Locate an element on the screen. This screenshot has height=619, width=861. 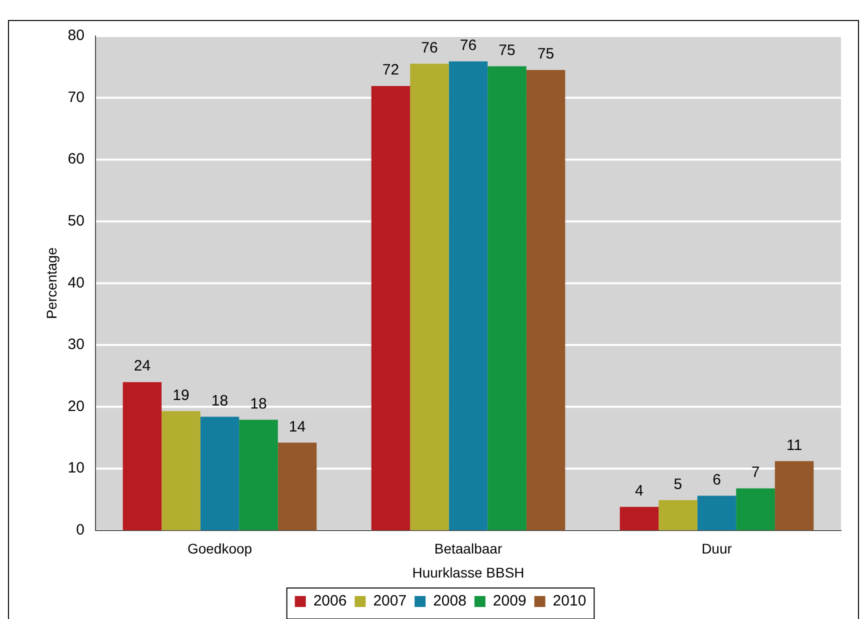
y-tick-label: 30 is located at coordinates (76, 345).